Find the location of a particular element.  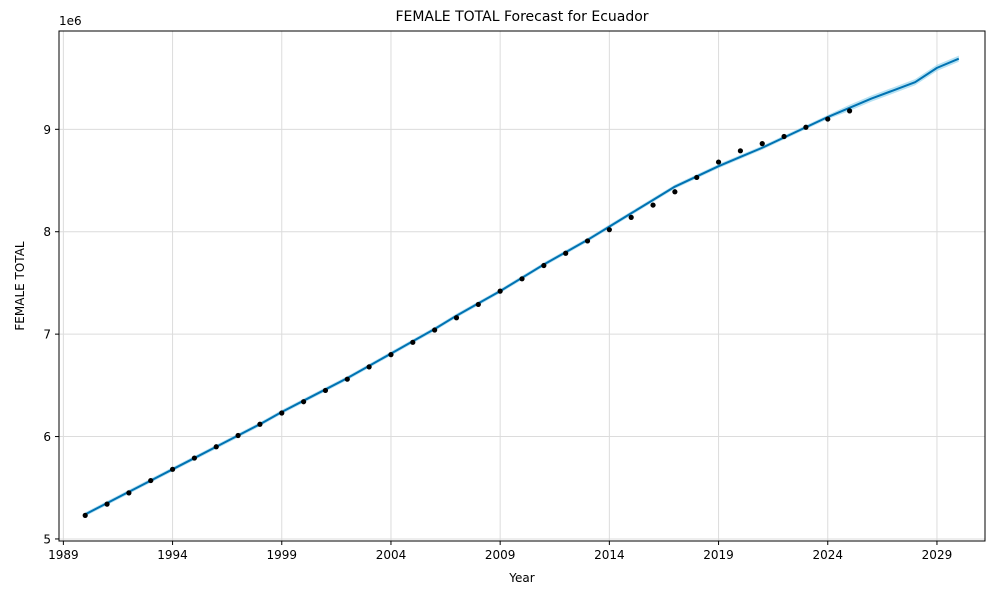

x-axis-ticks: 1989 1994 1999 2004 2009 2014 2019 2024 2029 is located at coordinates (500, 551).